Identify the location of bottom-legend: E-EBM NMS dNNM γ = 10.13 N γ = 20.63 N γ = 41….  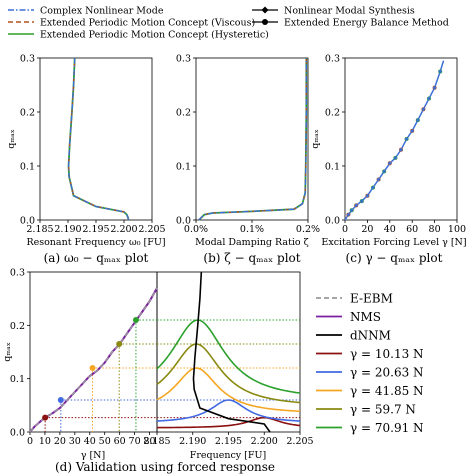
(370, 363).